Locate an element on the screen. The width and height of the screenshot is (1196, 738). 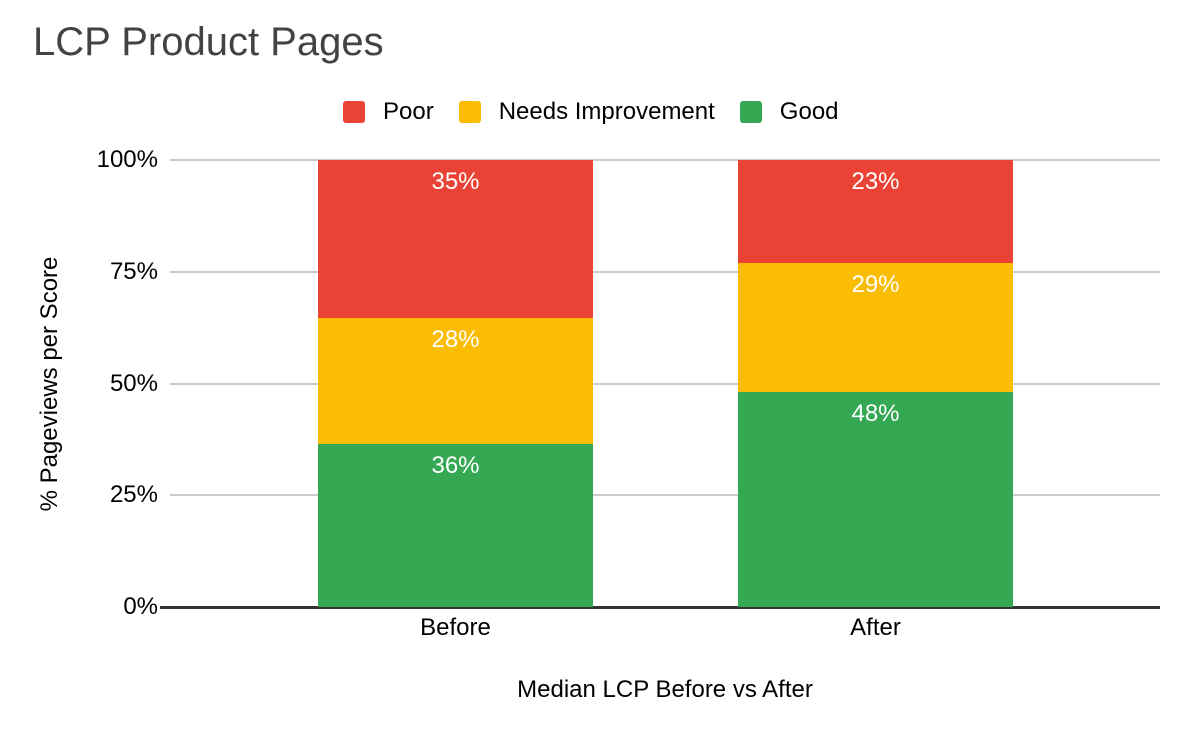
legend-swatch-needs-improvement is located at coordinates (469, 112).